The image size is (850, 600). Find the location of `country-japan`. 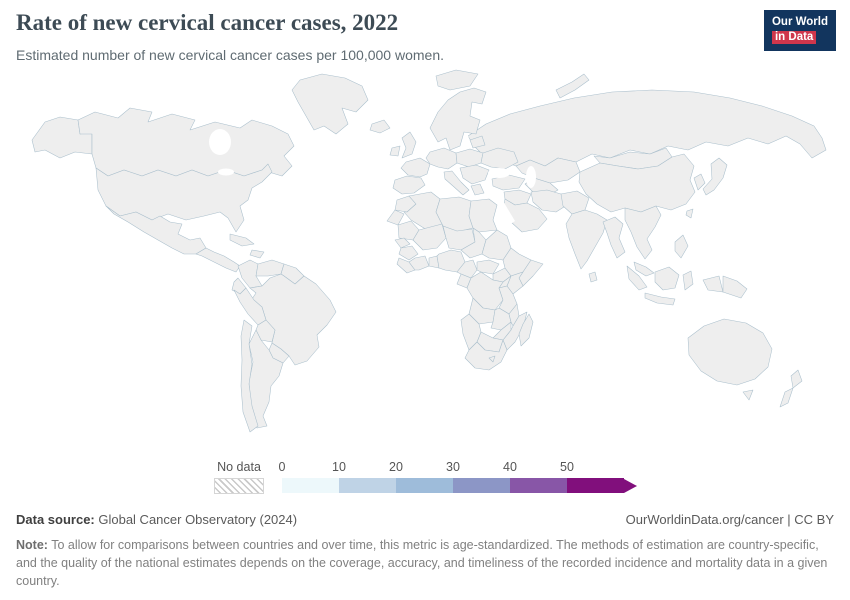

country-japan is located at coordinates (715, 176).